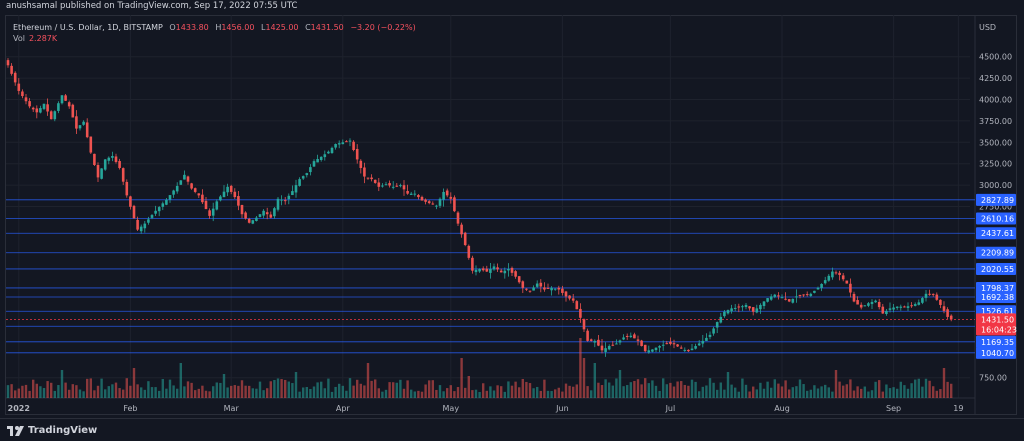  I want to click on low-label: L, so click(263, 27).